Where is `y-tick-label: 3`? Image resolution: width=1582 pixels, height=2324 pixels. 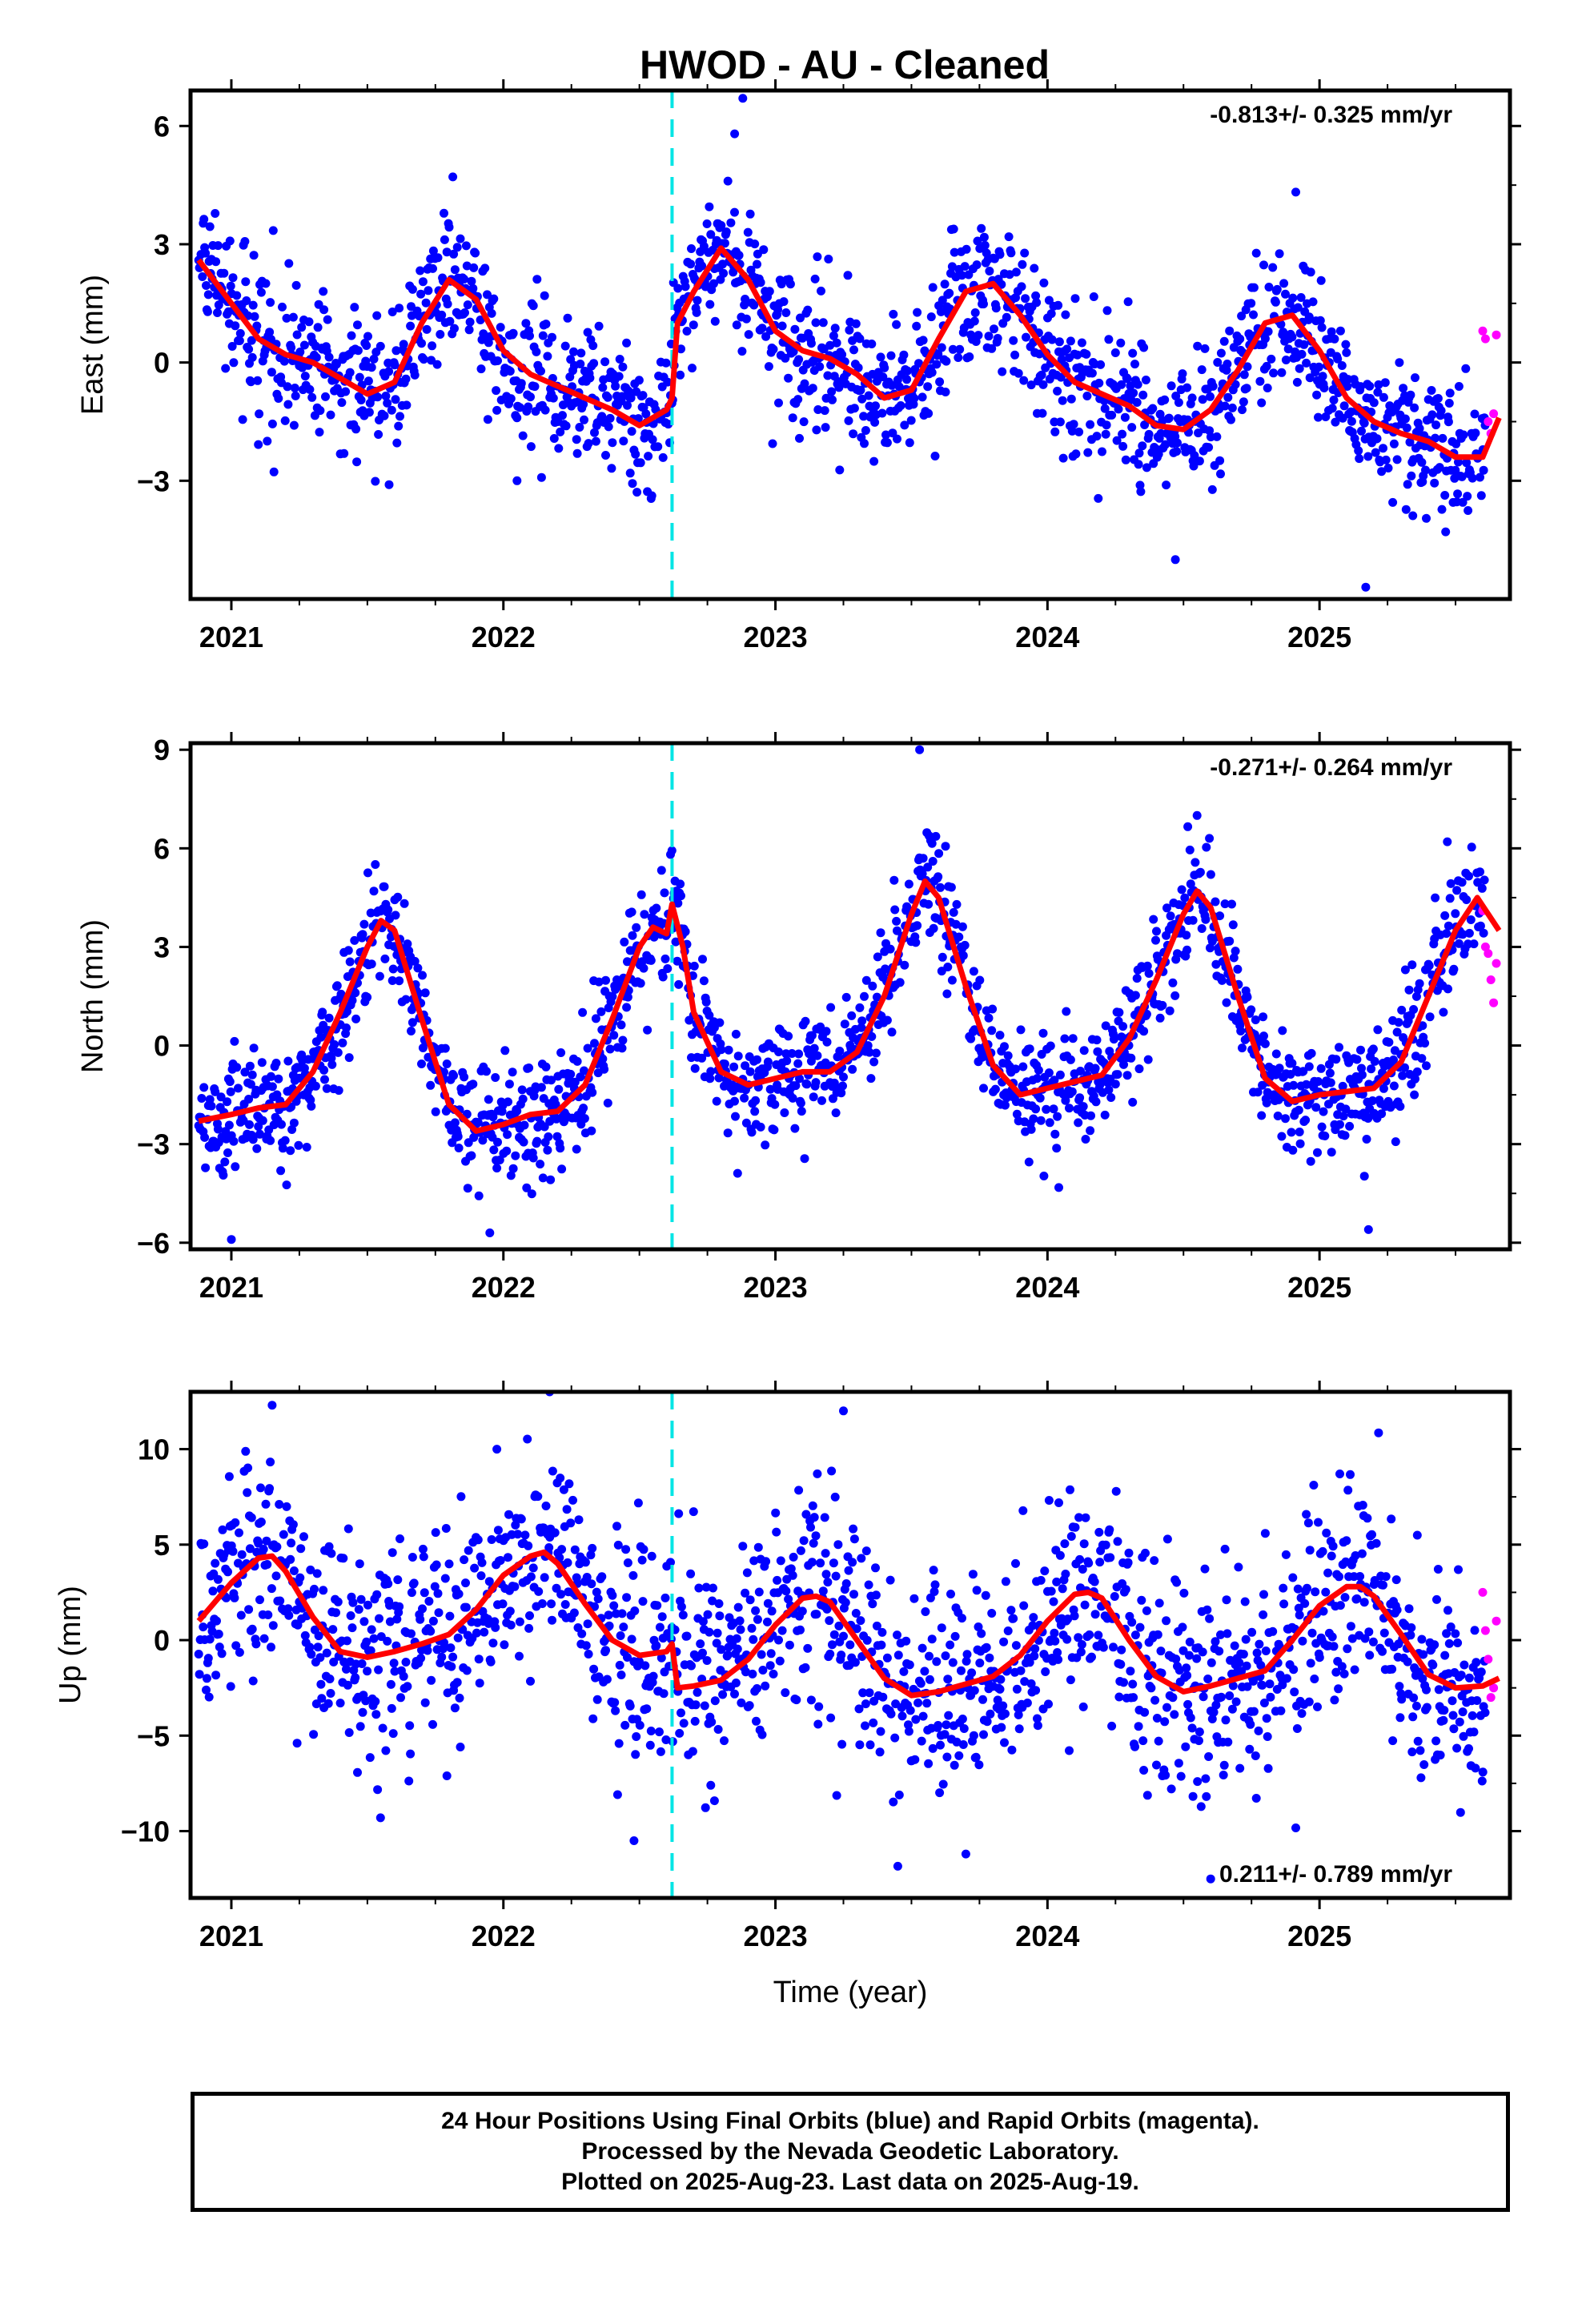
y-tick-label: 3 is located at coordinates (162, 245).